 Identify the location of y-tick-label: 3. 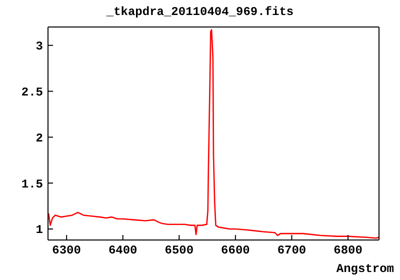
(39, 47).